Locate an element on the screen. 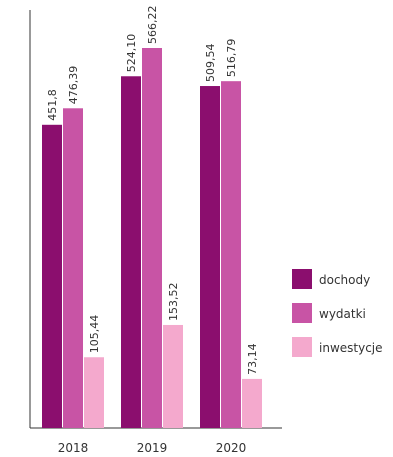  x-tick-label-2019: 2019 is located at coordinates (152, 448).